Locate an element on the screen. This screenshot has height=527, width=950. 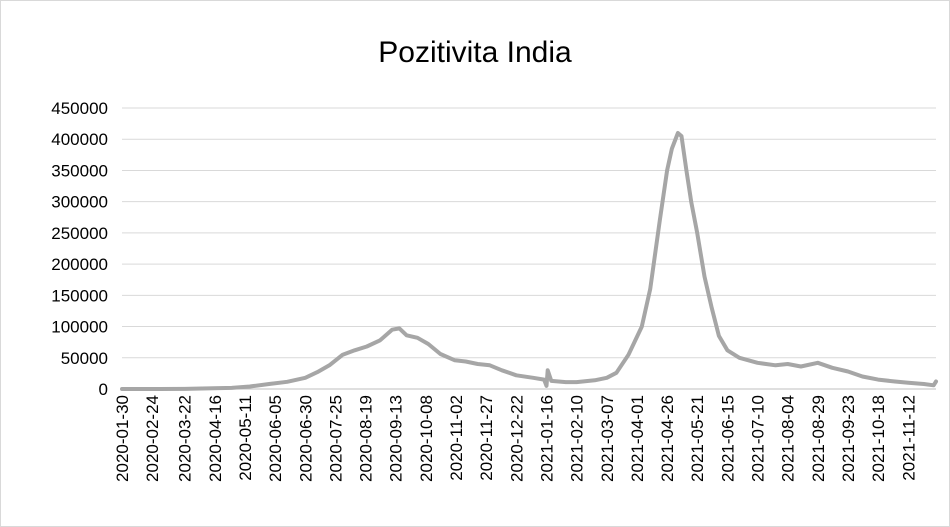
x-tick-label: 2021-11-12 is located at coordinates (908, 438).